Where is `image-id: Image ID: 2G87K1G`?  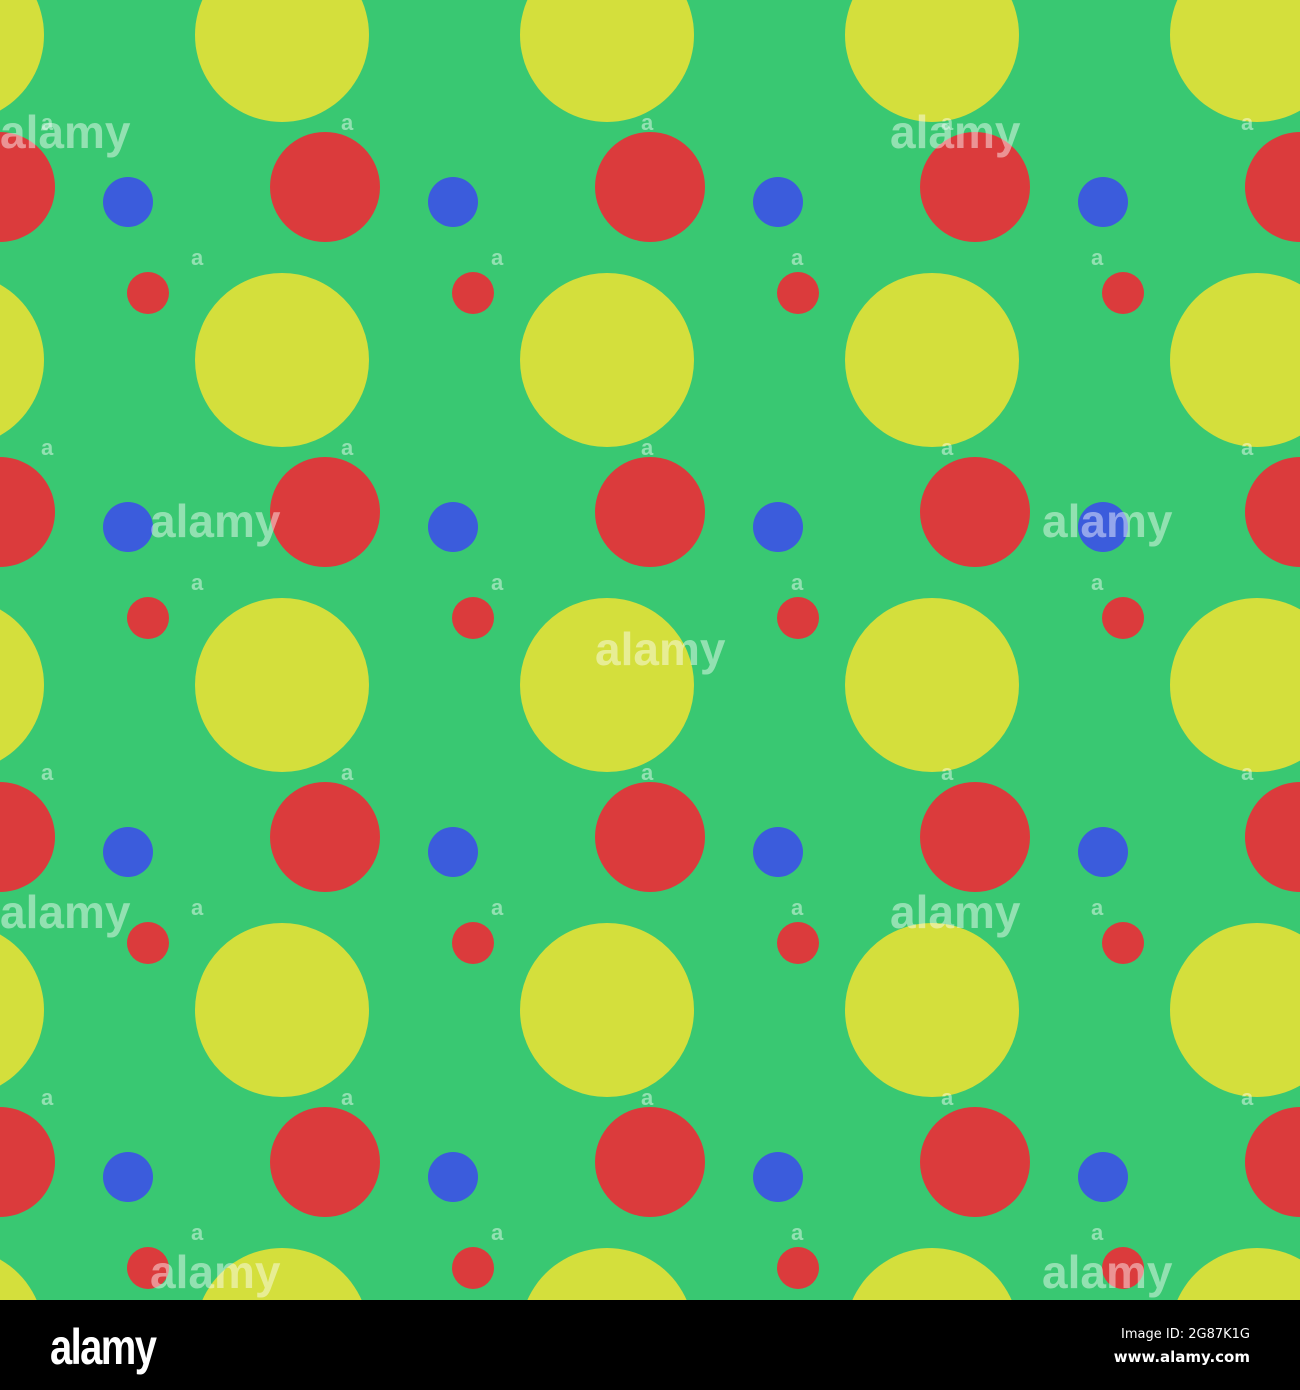 image-id: Image ID: 2G87K1G is located at coordinates (1185, 1334).